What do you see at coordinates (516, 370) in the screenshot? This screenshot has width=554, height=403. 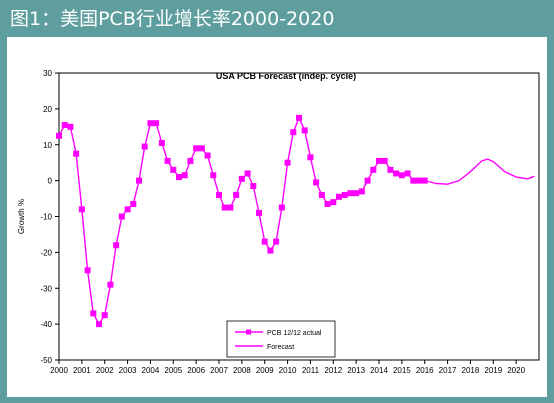 I see `x-tick-label: 2020` at bounding box center [516, 370].